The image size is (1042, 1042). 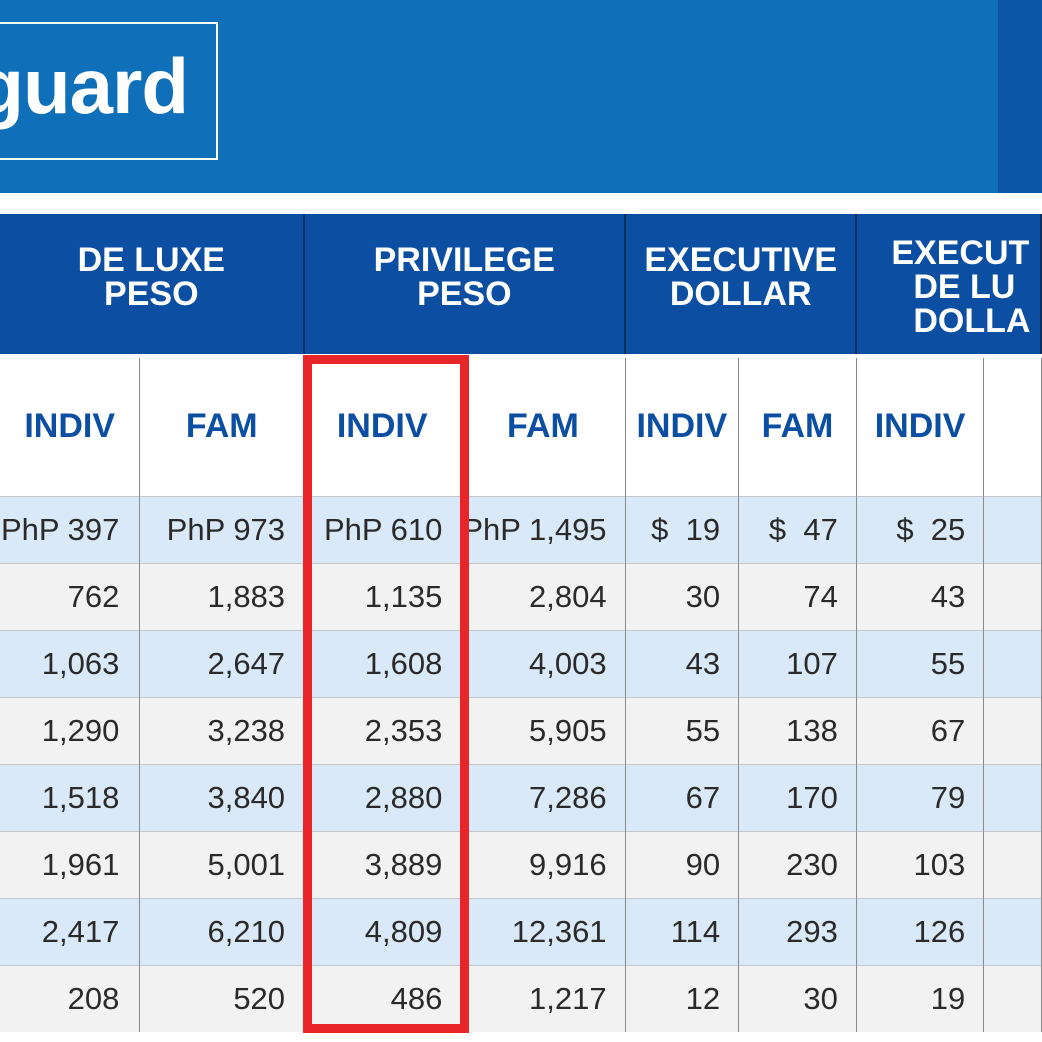 I want to click on table-row: 1,518 3,840 2,880 7,286 67 170 79, so click(x=521, y=797).